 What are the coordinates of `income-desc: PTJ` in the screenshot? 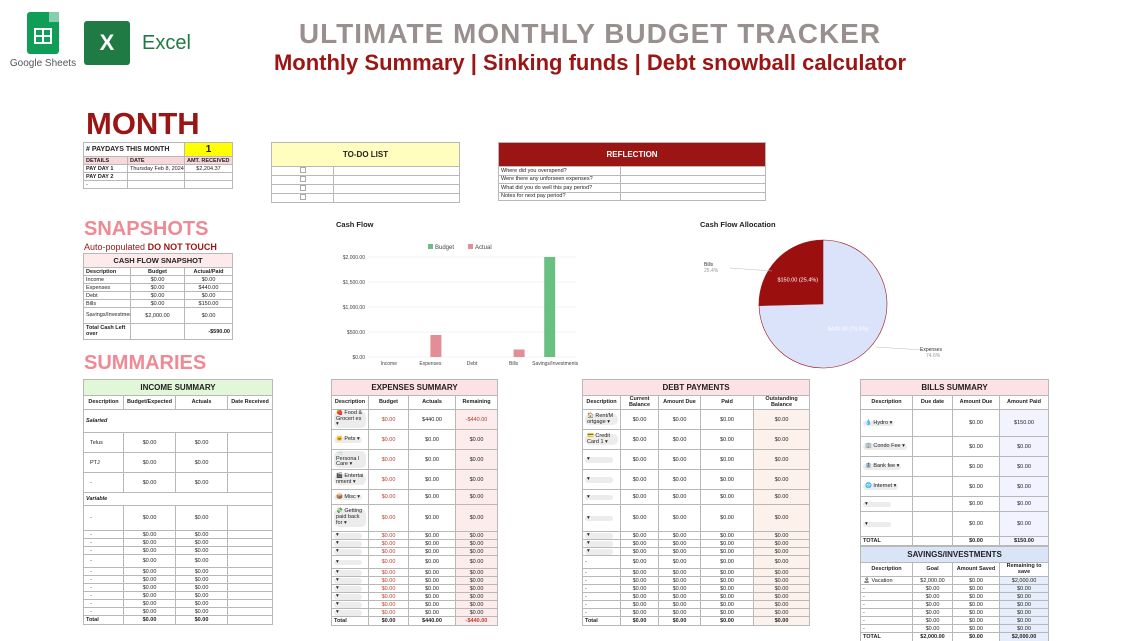 It's located at (103, 462).